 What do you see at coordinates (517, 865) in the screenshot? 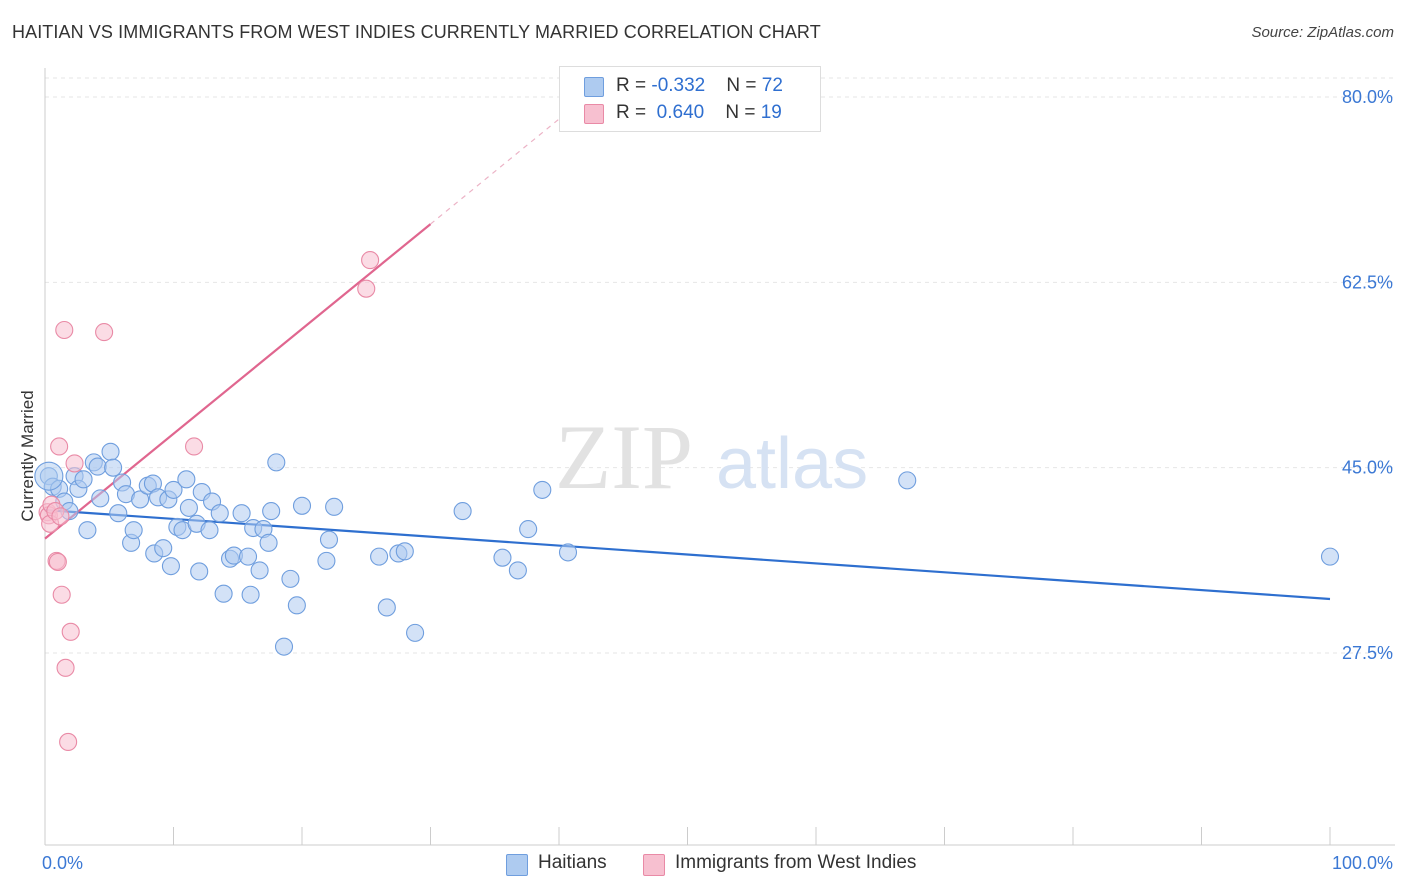
I see `series-swatch-haitians` at bounding box center [517, 865].